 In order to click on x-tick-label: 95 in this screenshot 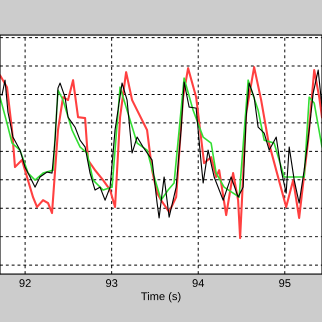, I will do `click(284, 283)`.